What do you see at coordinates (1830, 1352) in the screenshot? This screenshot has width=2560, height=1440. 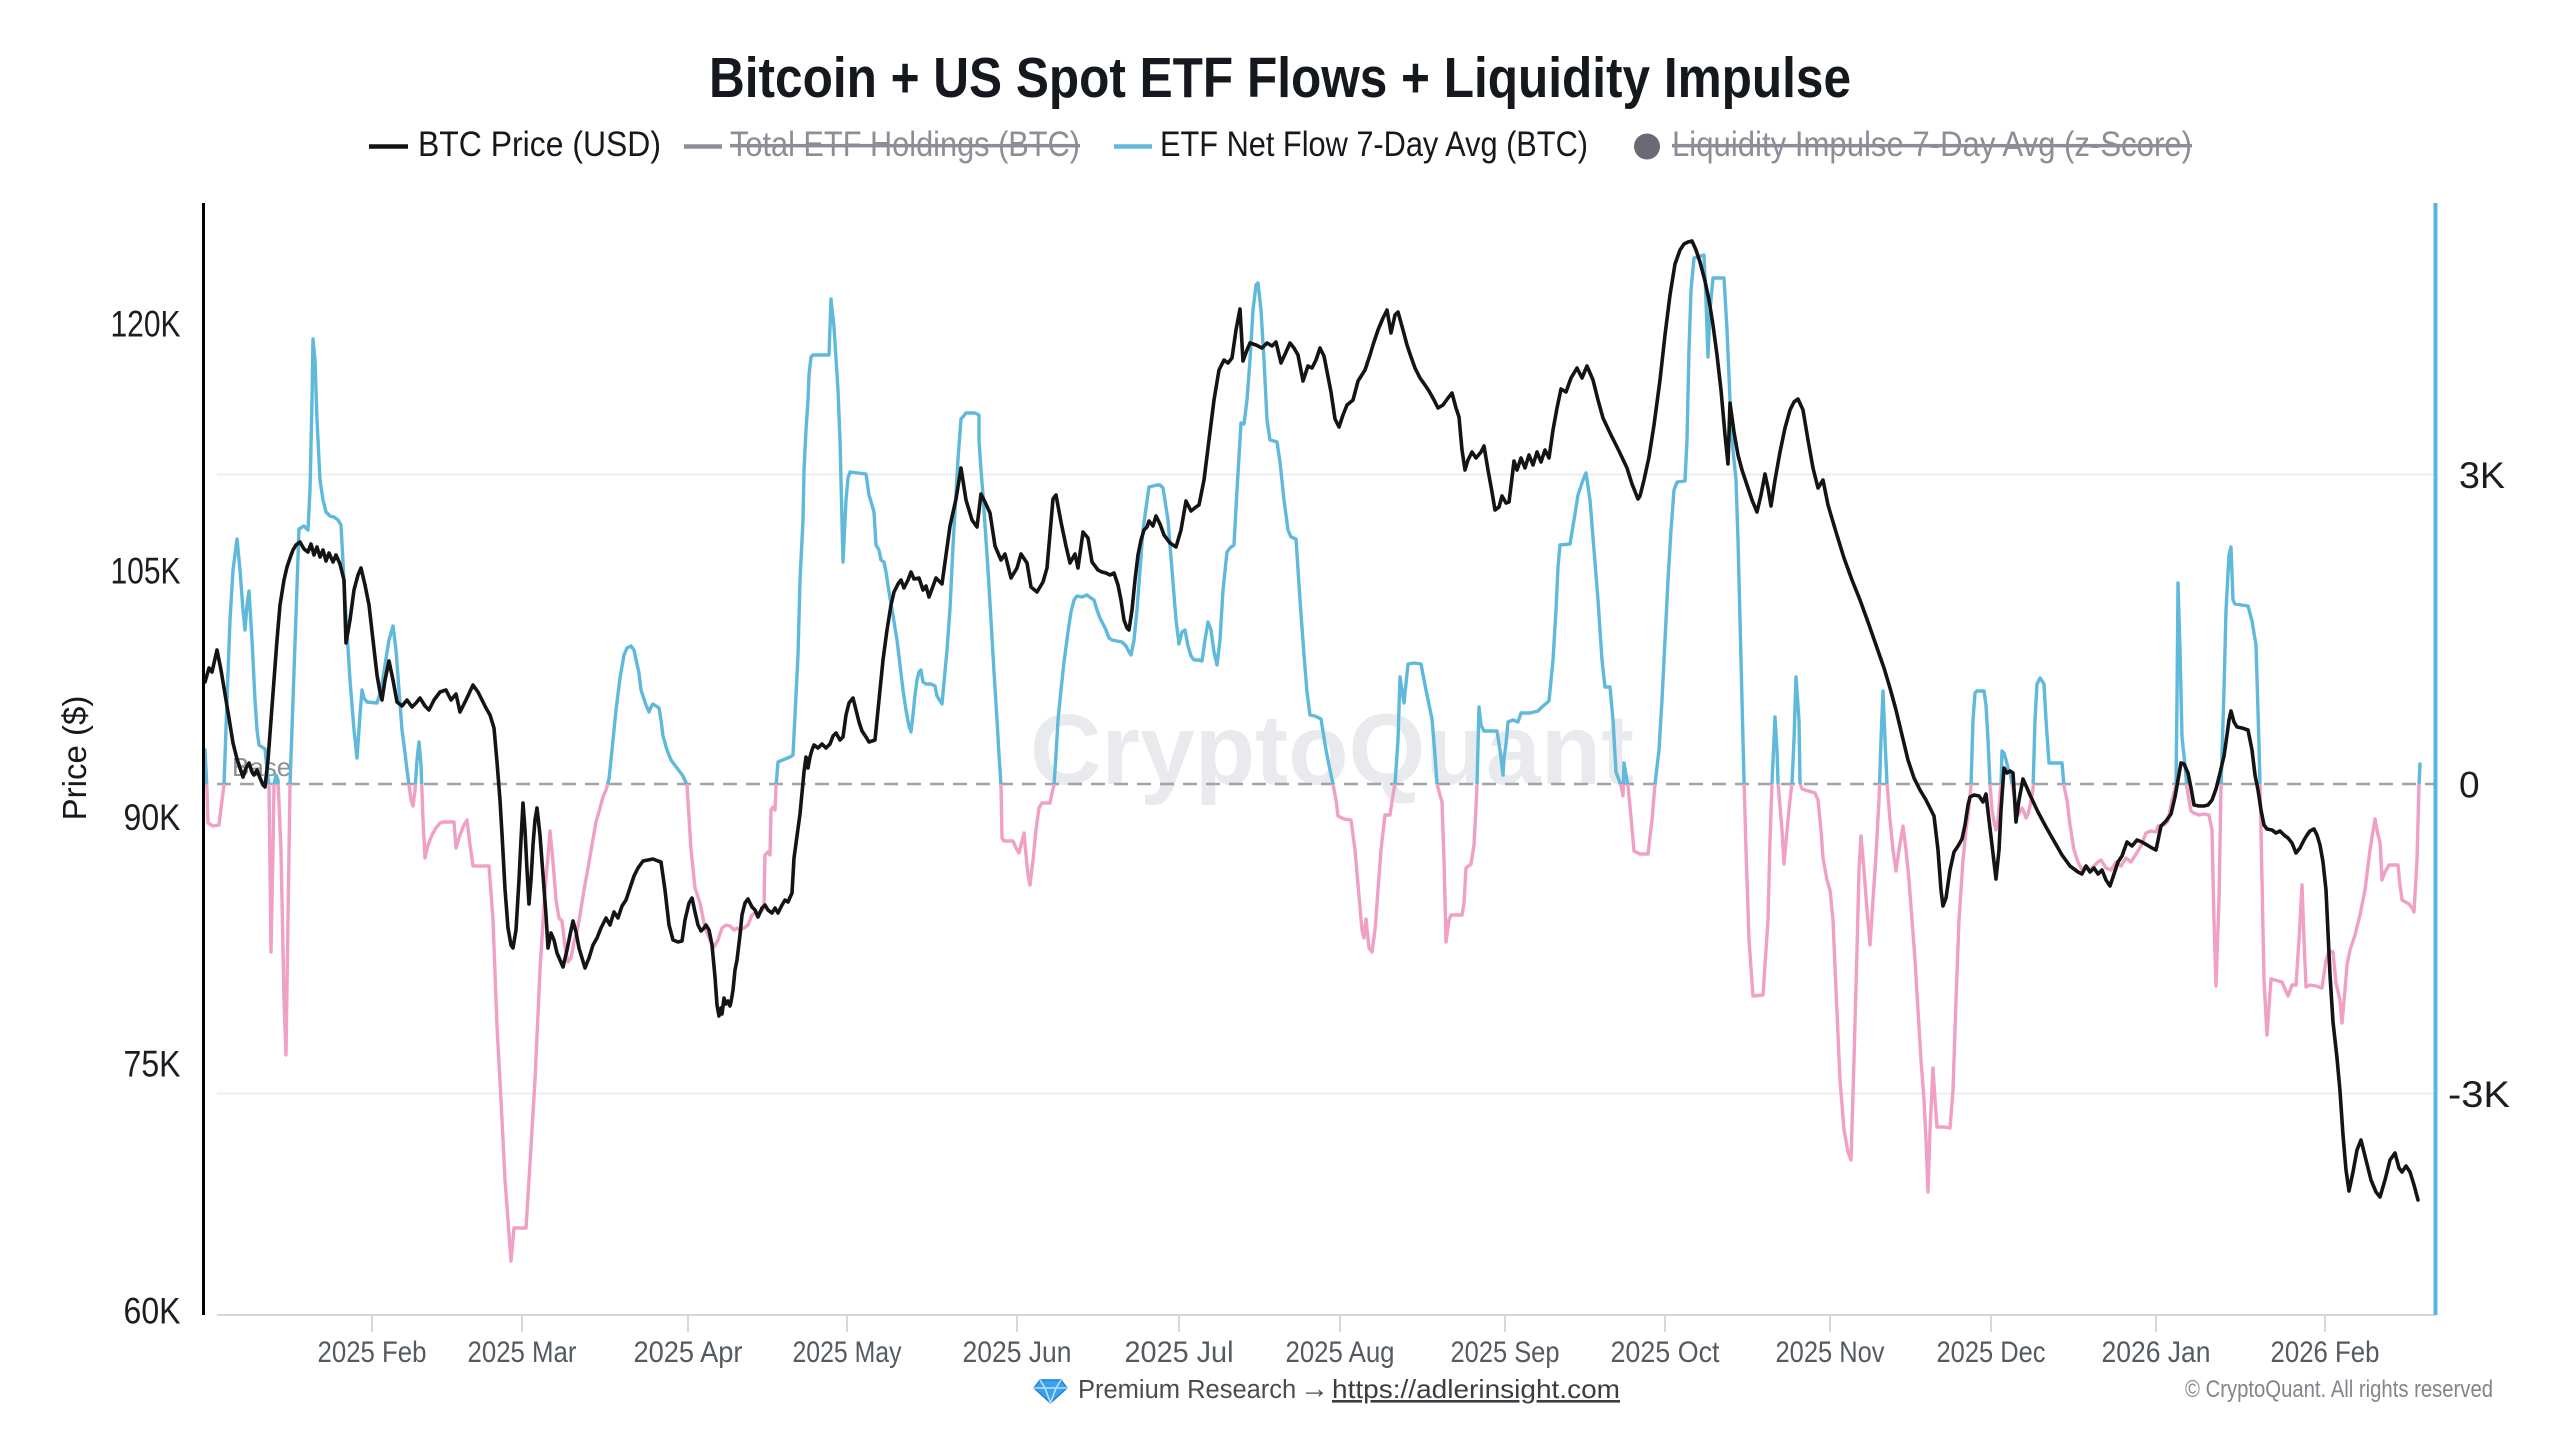 I see `svg-text: 2025 Nov` at bounding box center [1830, 1352].